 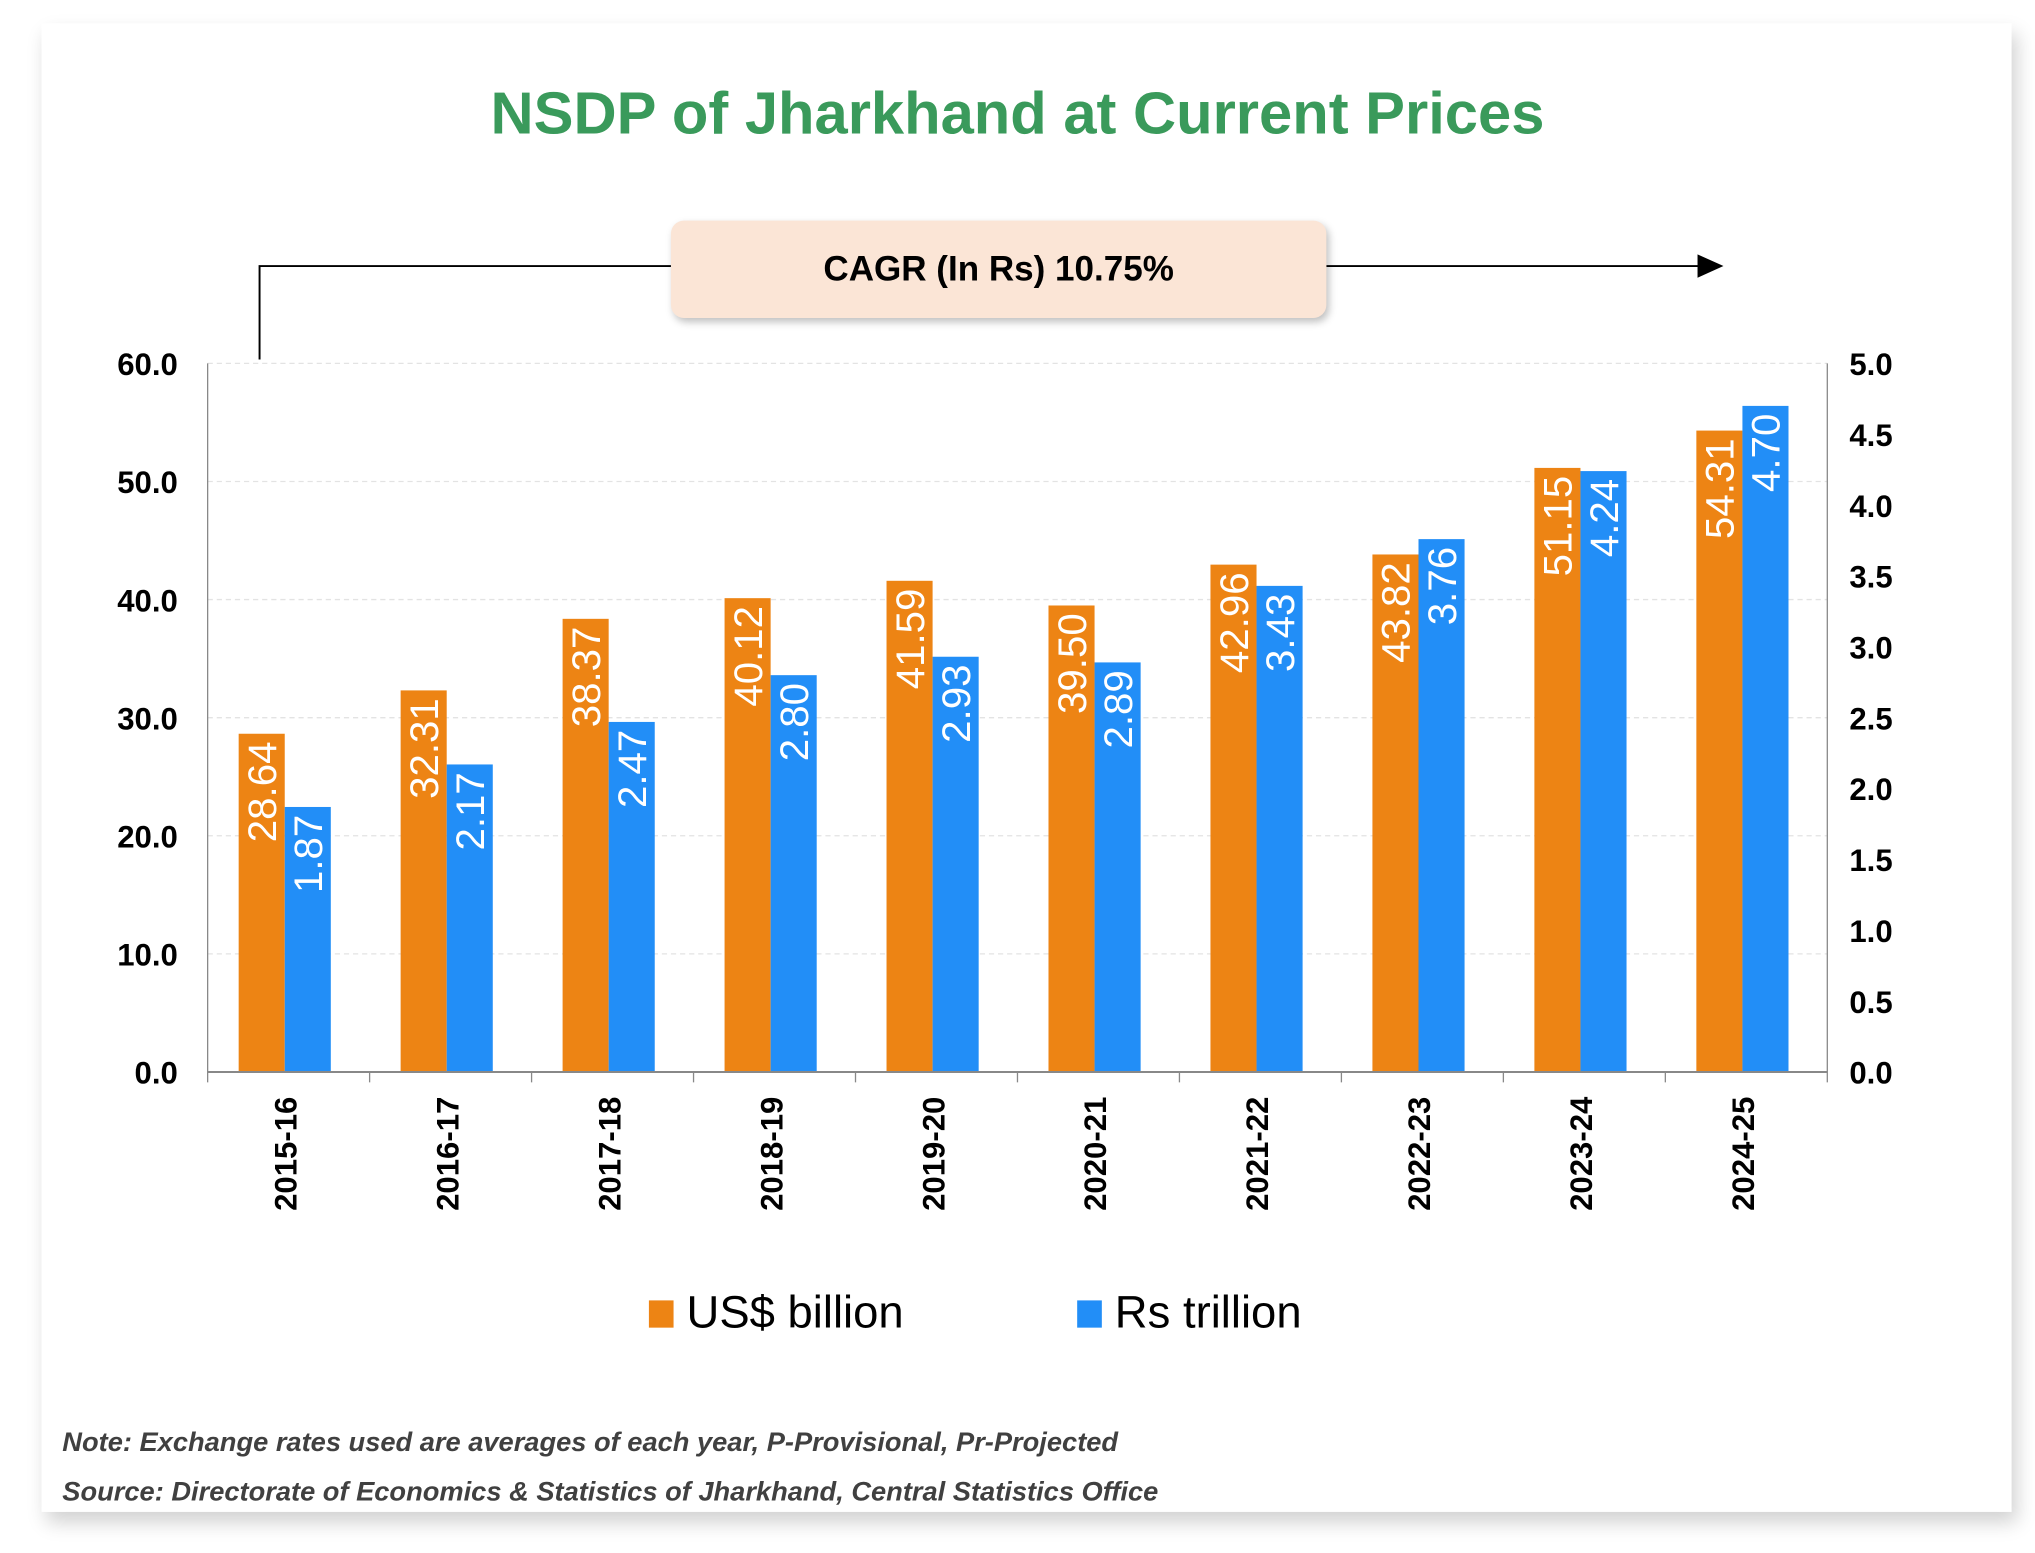 I want to click on legend-label-usd: US$ billion, so click(x=795, y=1313).